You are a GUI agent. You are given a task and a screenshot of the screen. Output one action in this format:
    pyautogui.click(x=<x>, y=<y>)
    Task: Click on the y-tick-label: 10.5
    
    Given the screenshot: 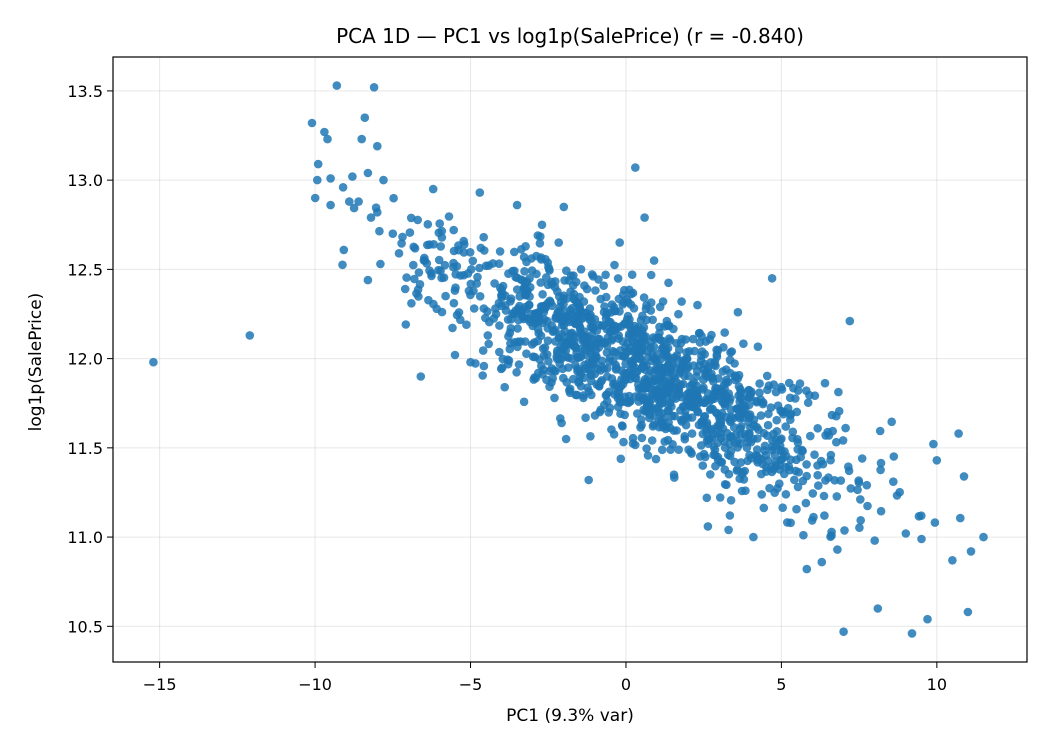 What is the action you would take?
    pyautogui.click(x=85, y=626)
    